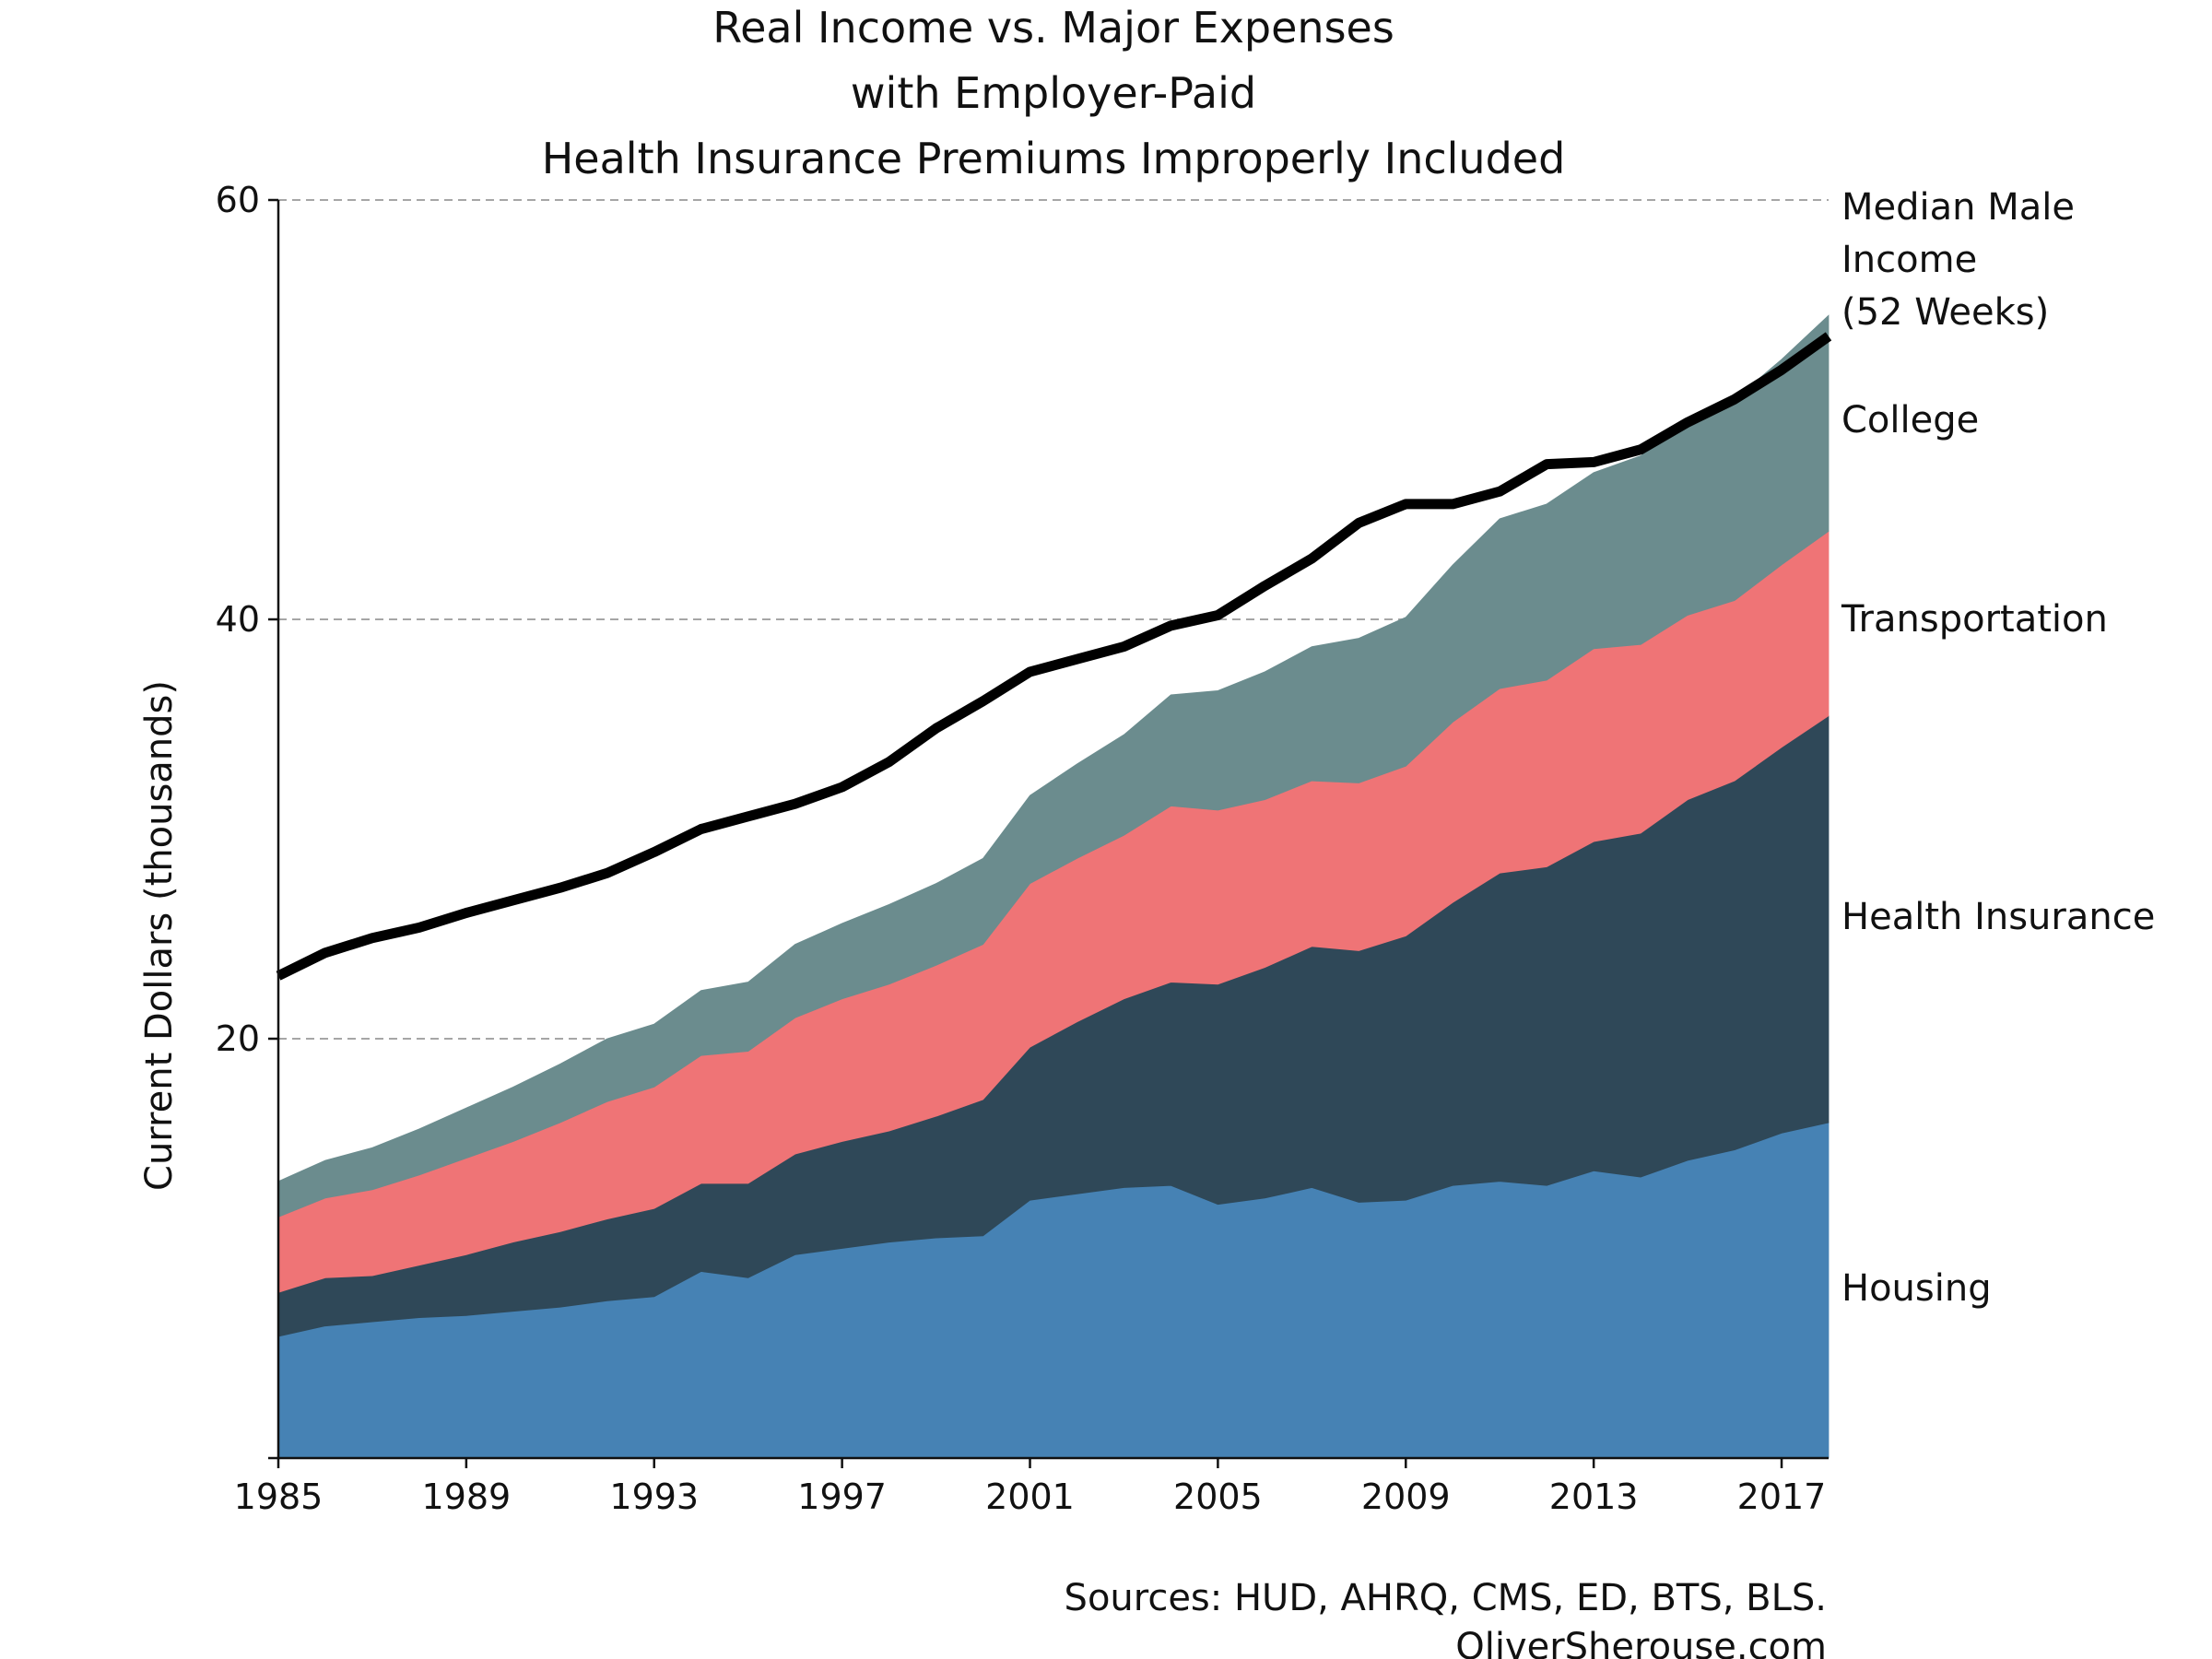 The image size is (2212, 1659). I want to click on label-housing: Housing, so click(1916, 1288).